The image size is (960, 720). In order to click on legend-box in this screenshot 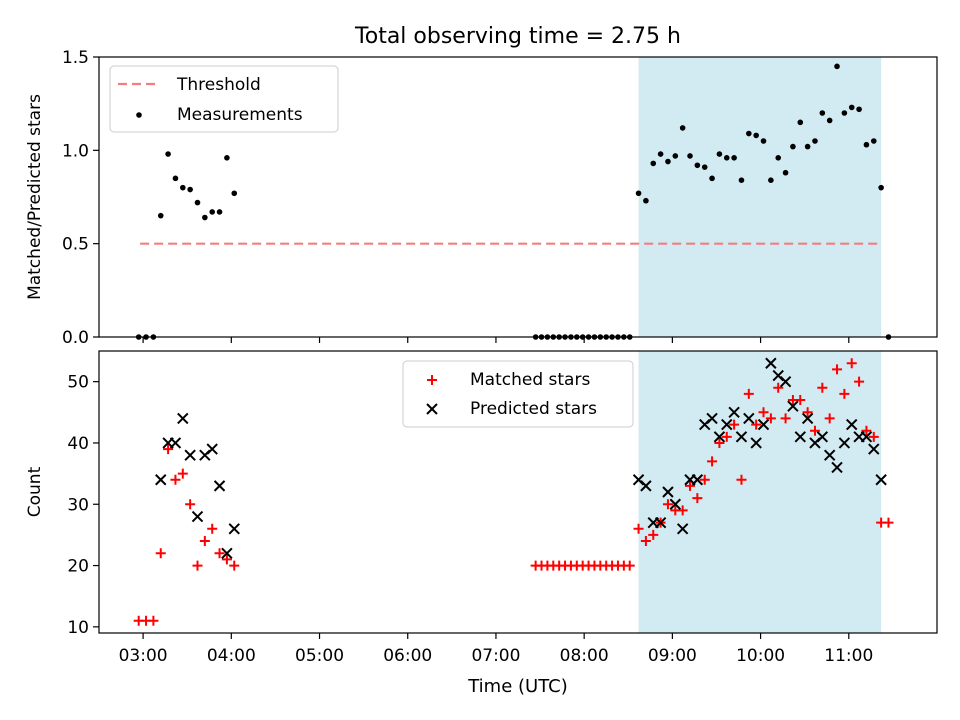, I will do `click(224, 99)`.